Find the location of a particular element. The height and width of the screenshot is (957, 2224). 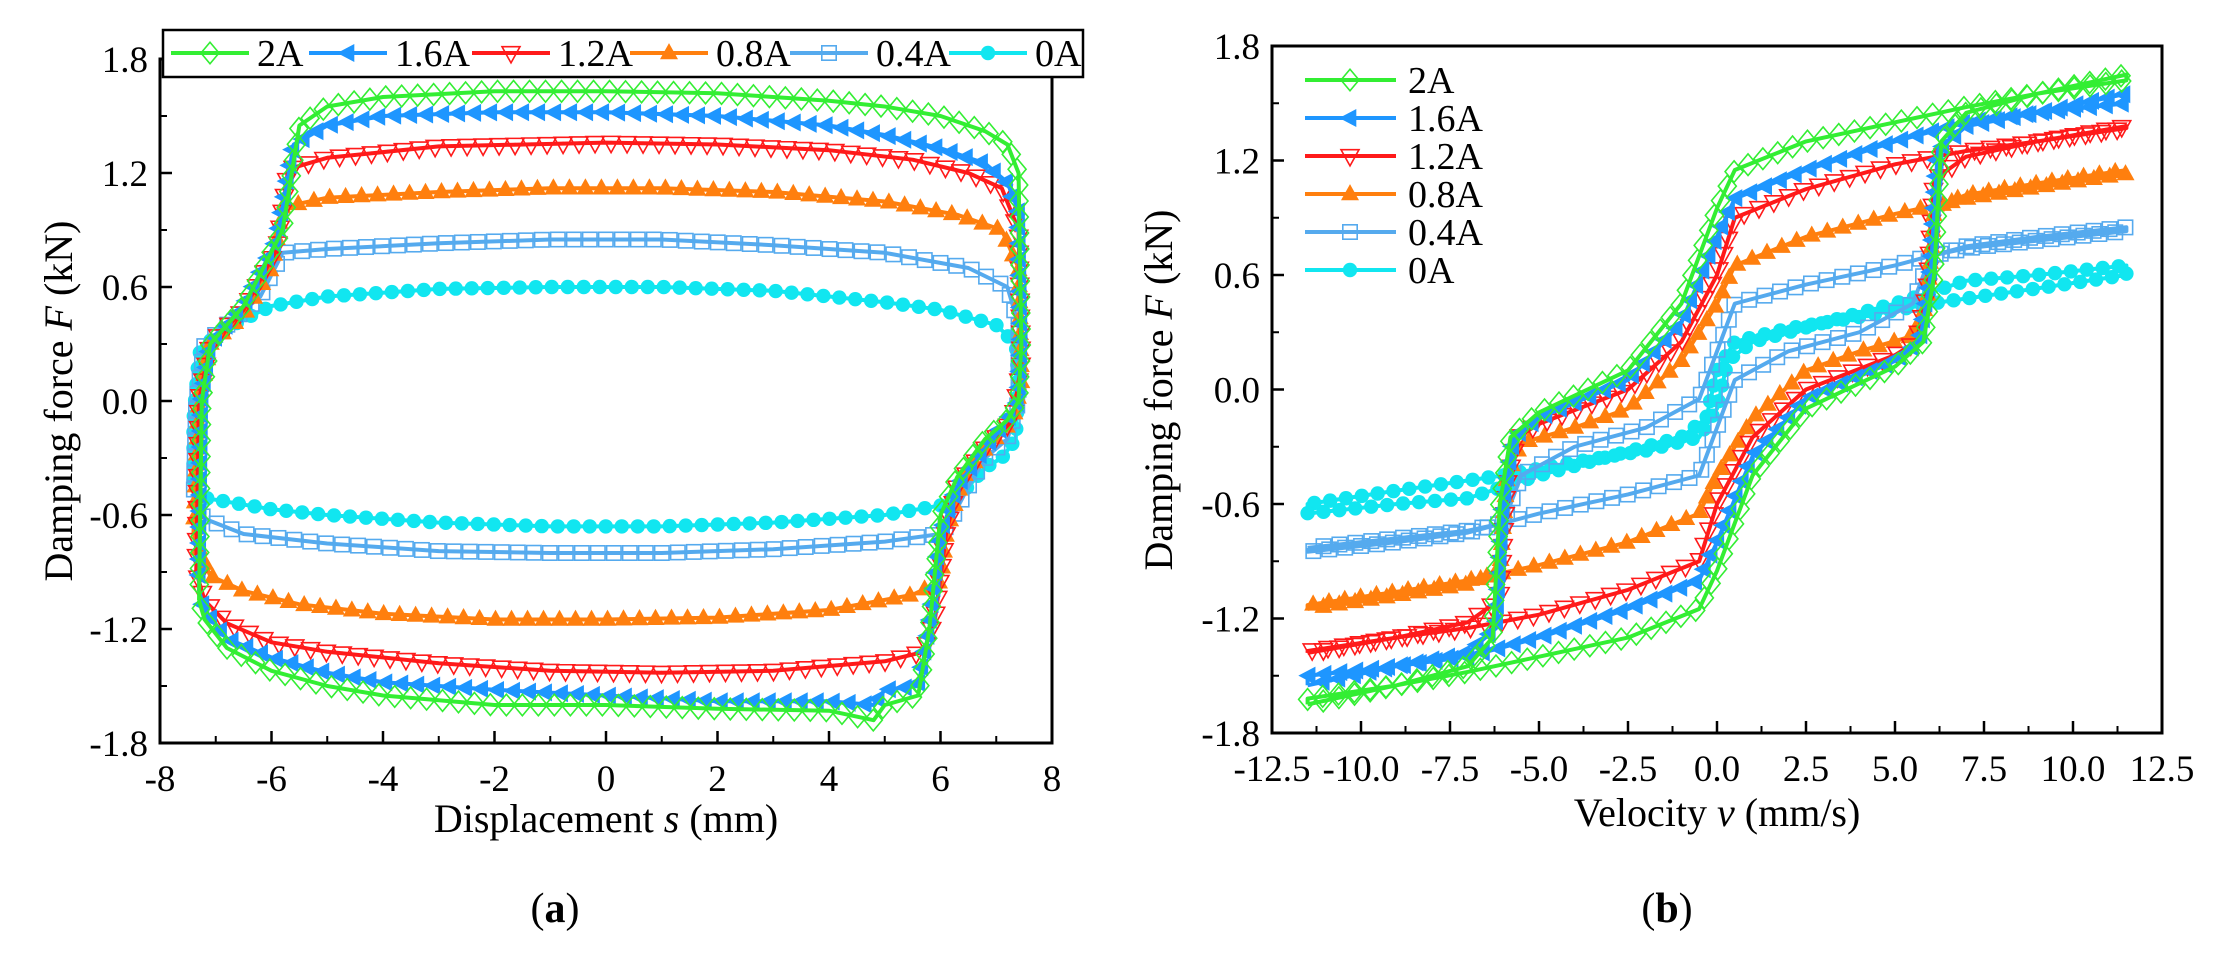

y-tick-label: 0.0 is located at coordinates (125, 402).